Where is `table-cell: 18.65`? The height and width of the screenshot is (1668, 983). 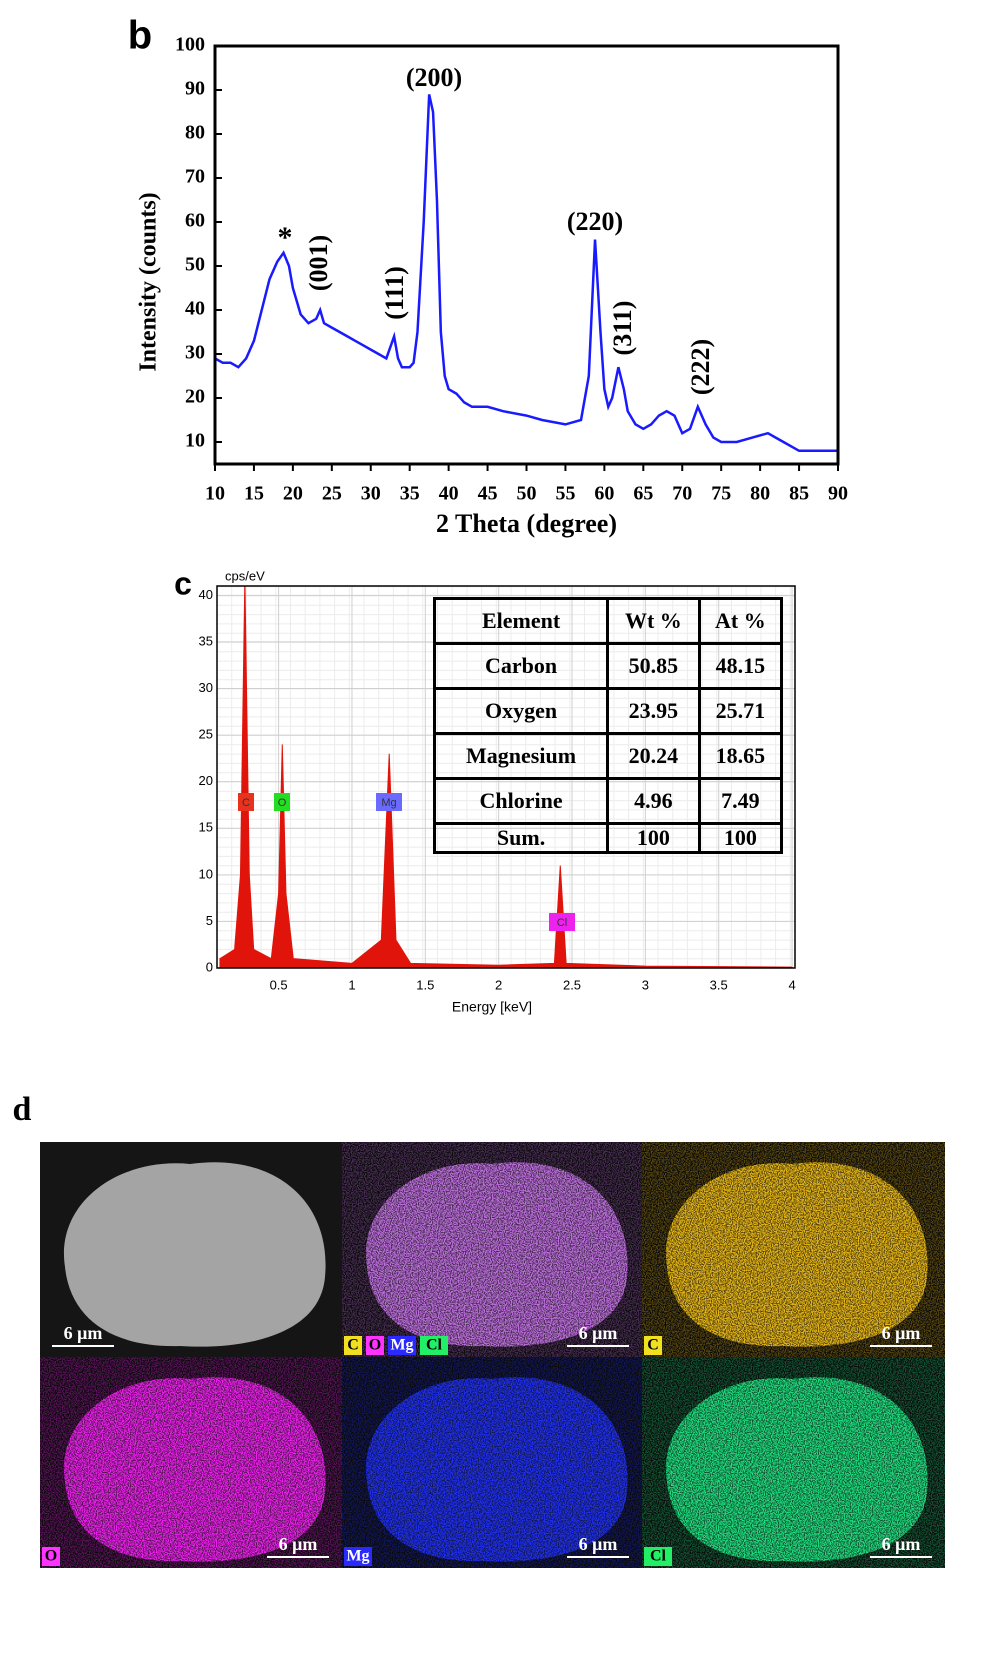
table-cell: 18.65 is located at coordinates (740, 756).